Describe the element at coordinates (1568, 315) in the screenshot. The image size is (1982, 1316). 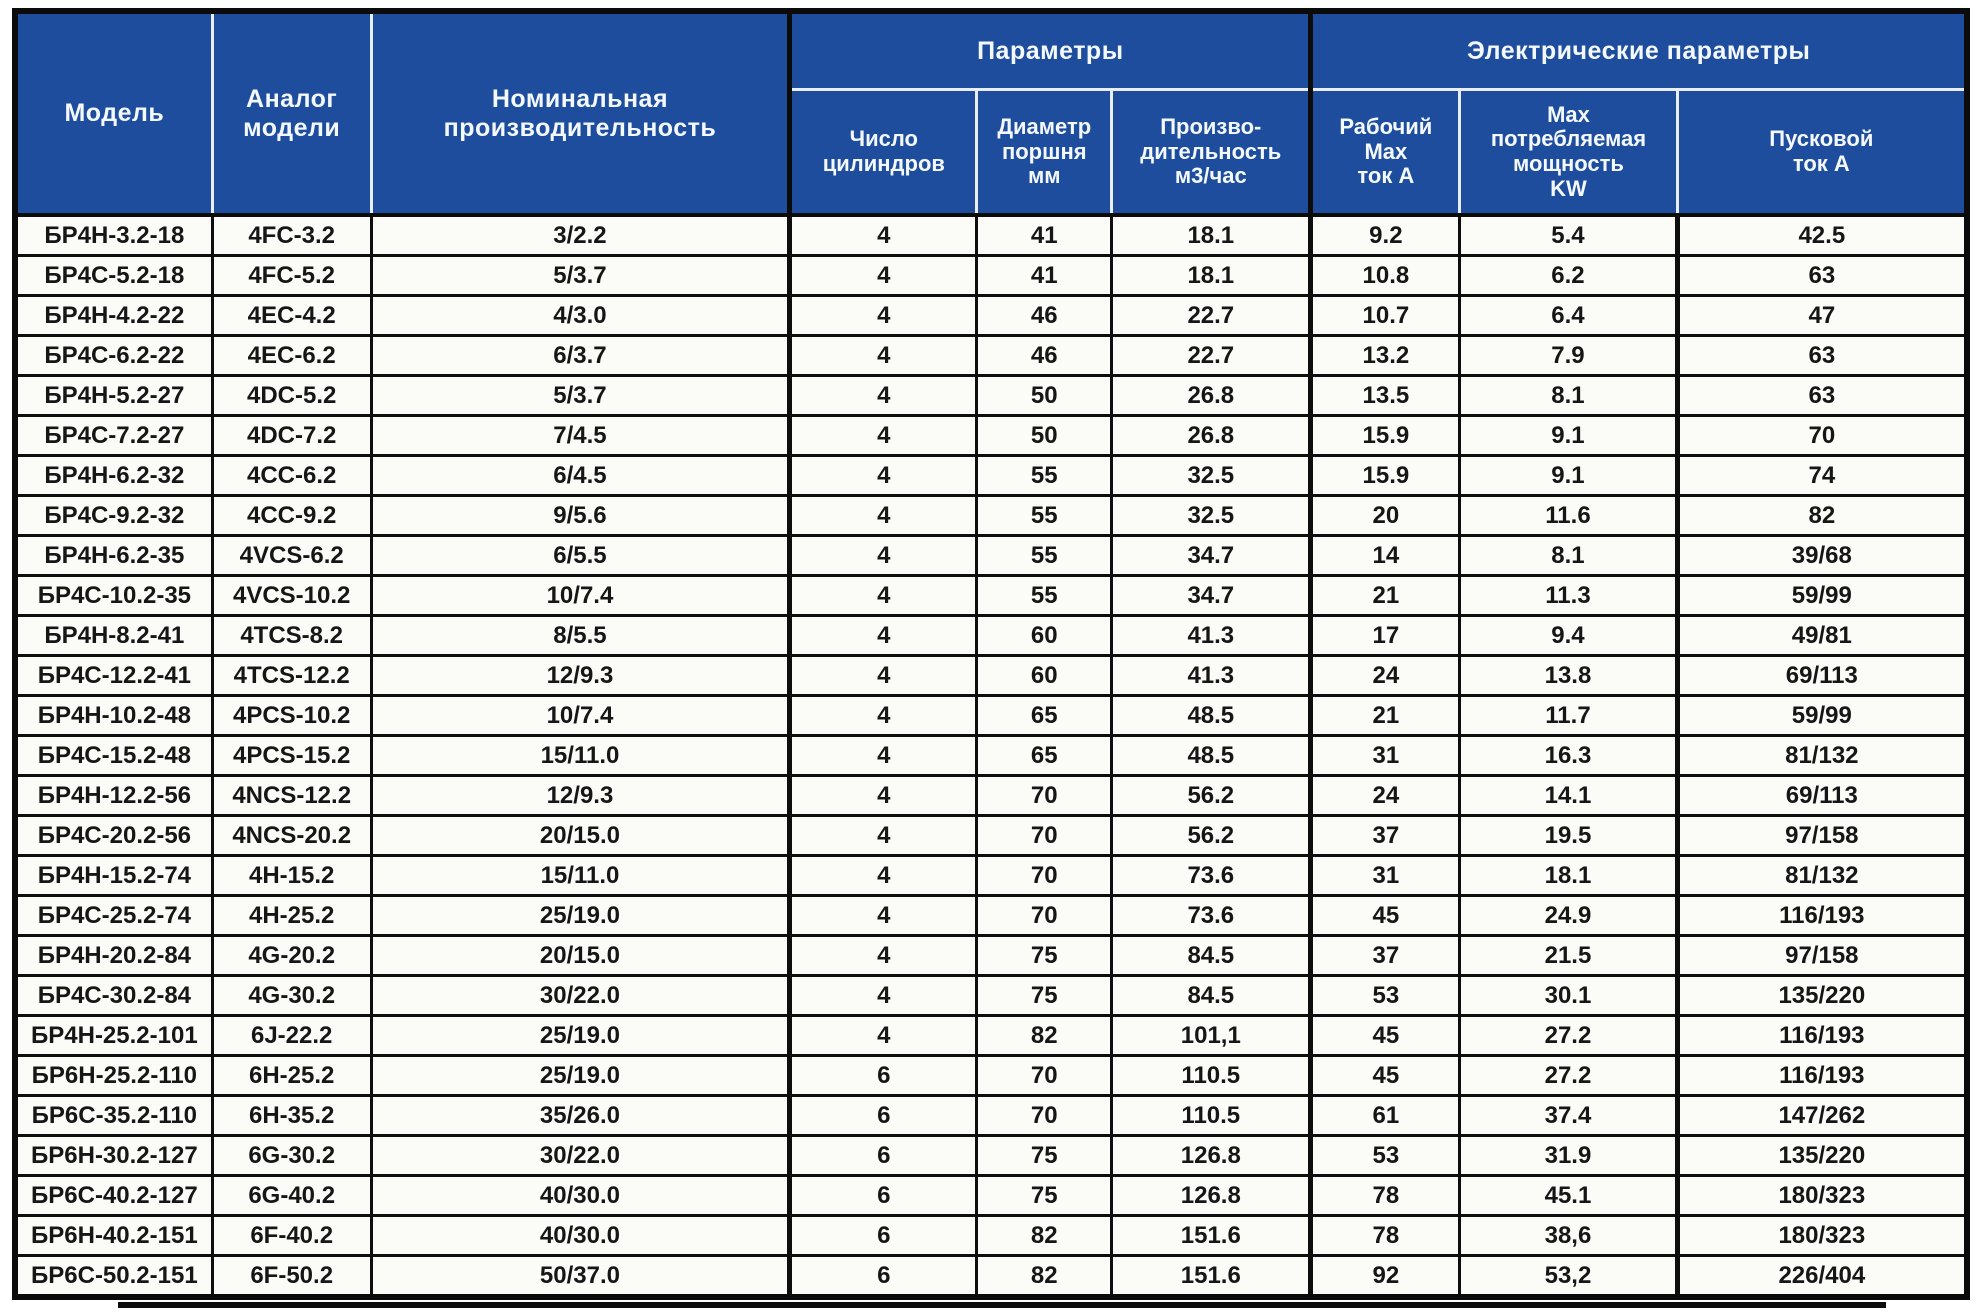
I see `cell-max_power: 6.4` at that location.